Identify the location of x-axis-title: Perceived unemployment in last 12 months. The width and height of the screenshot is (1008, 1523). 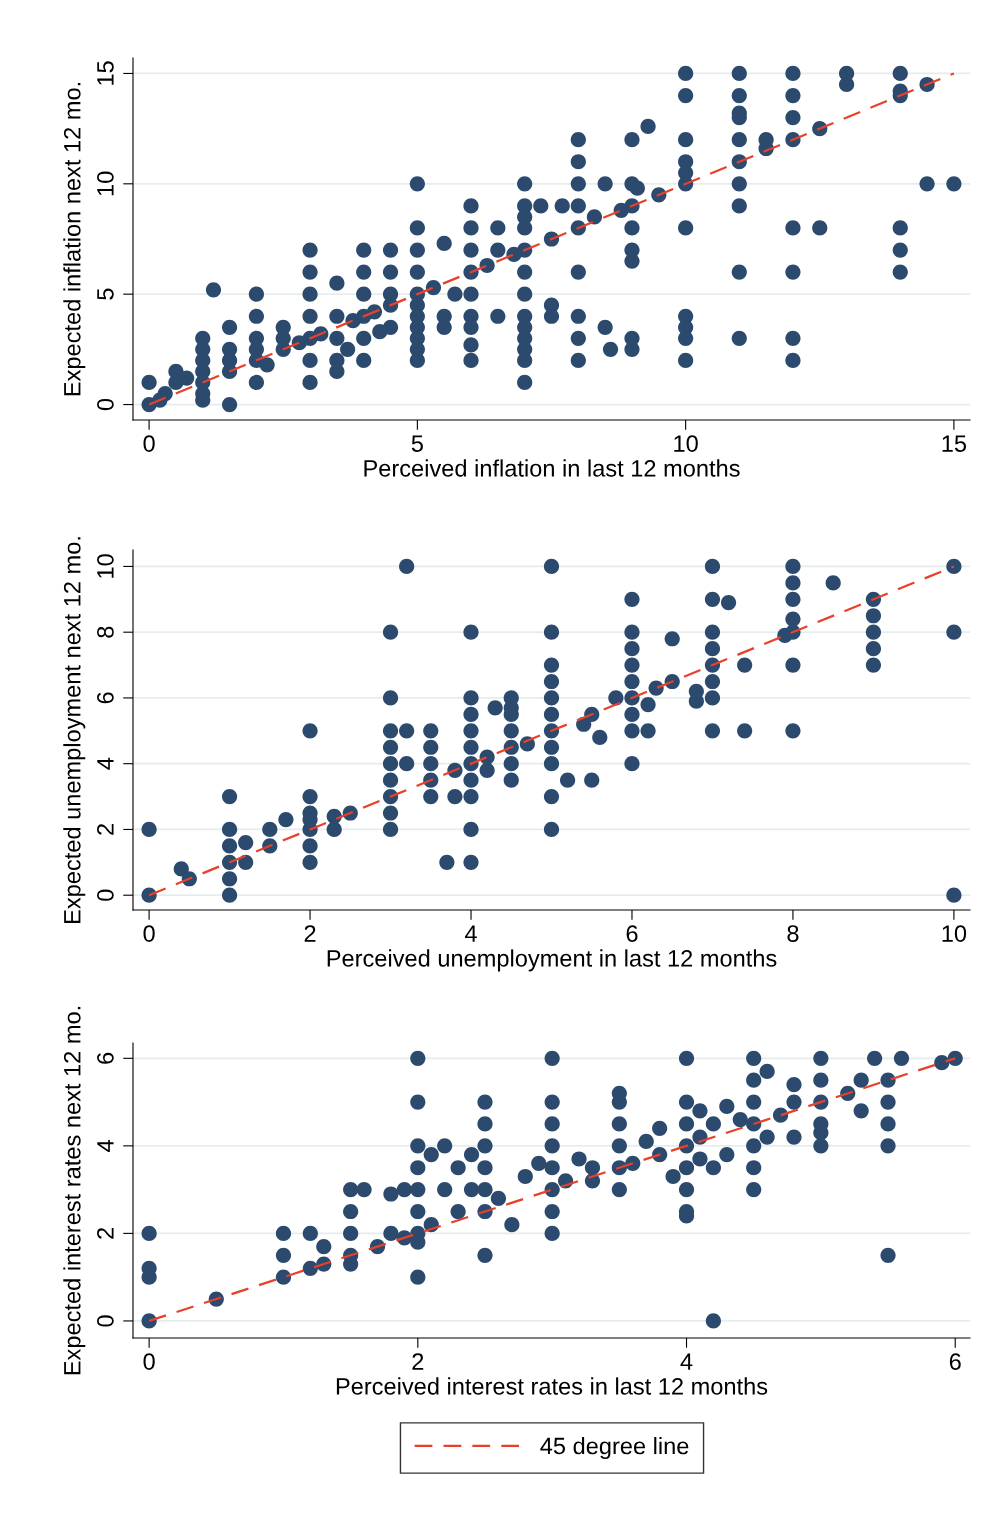
(552, 960).